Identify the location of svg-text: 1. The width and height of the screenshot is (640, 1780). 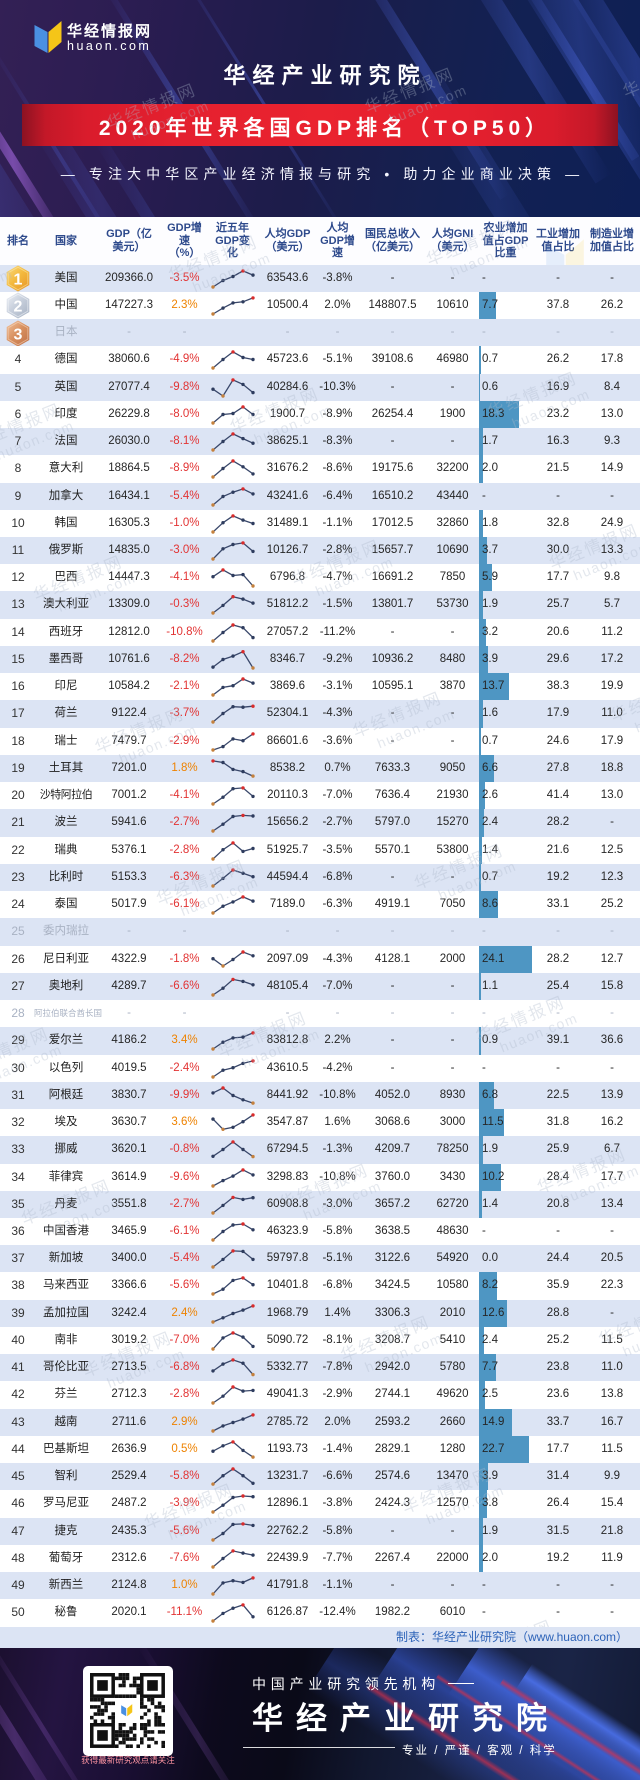
(18, 280).